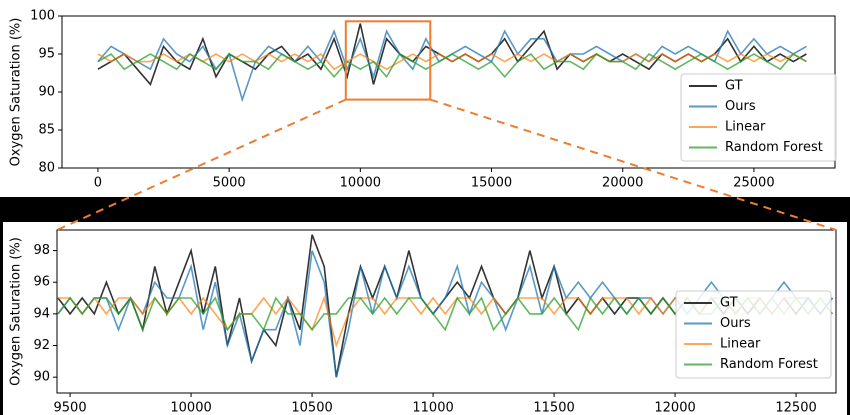 The width and height of the screenshot is (850, 415). What do you see at coordinates (674, 408) in the screenshot?
I see `x-tick-label: 12000` at bounding box center [674, 408].